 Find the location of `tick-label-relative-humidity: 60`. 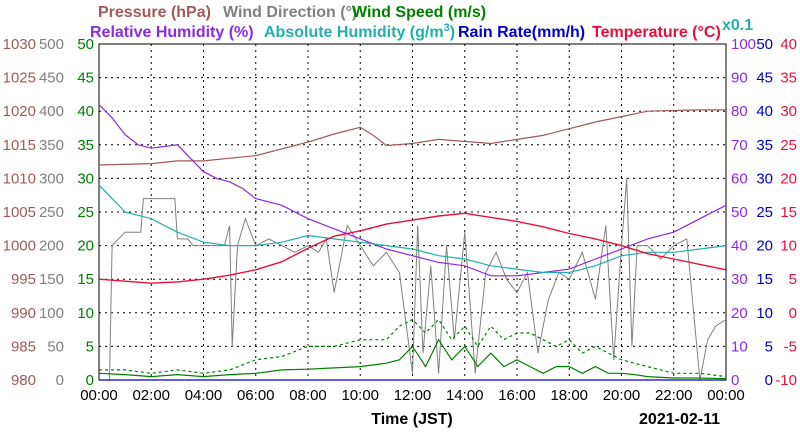

tick-label-relative-humidity: 60 is located at coordinates (739, 178).